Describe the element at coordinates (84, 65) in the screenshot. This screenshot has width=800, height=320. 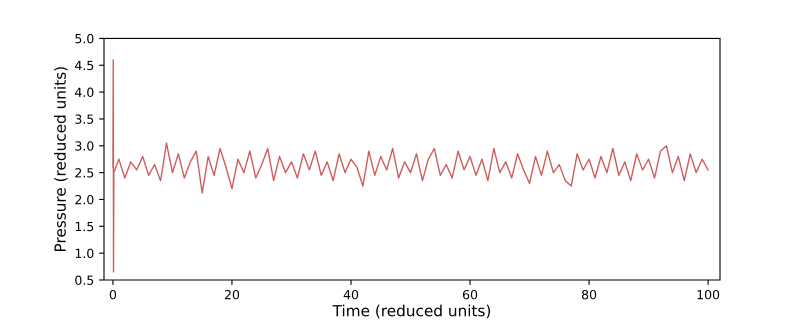
I see `y-tick-label: 4.5` at that location.